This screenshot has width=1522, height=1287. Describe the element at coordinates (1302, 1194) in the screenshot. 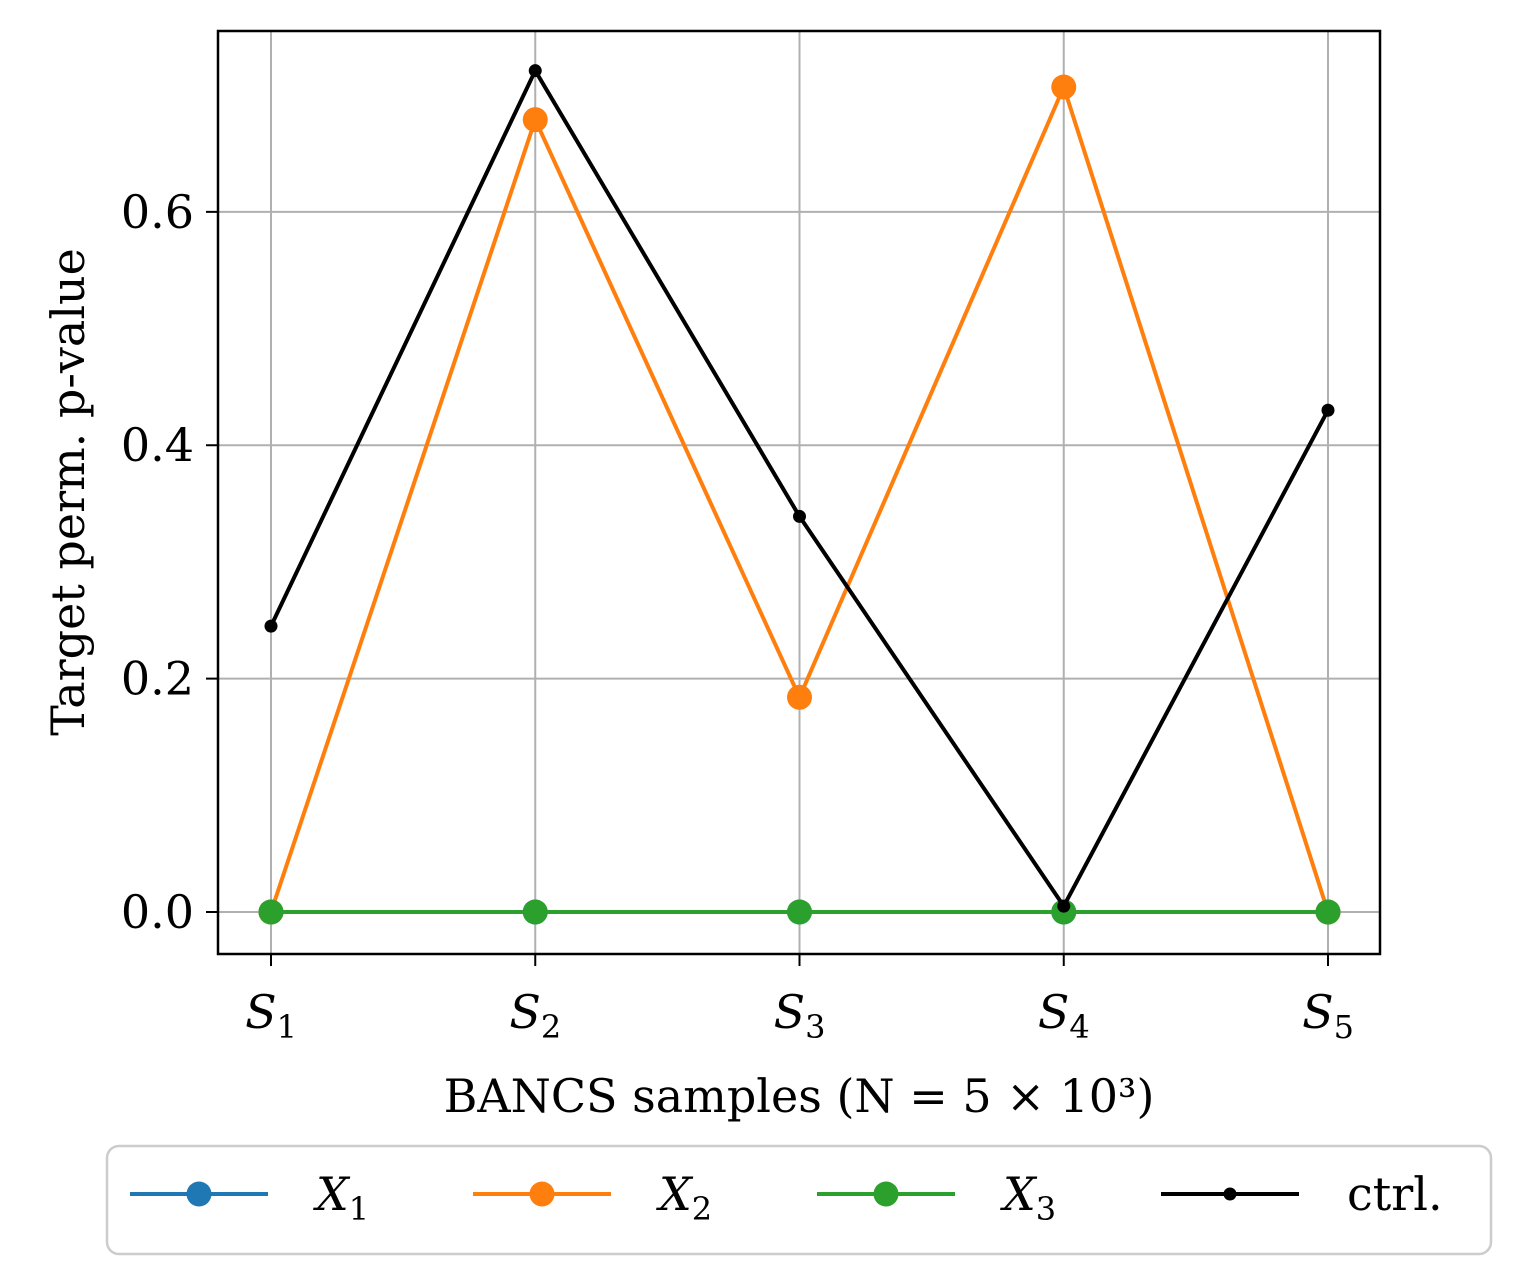

I see `legend-item: ctrl.` at that location.